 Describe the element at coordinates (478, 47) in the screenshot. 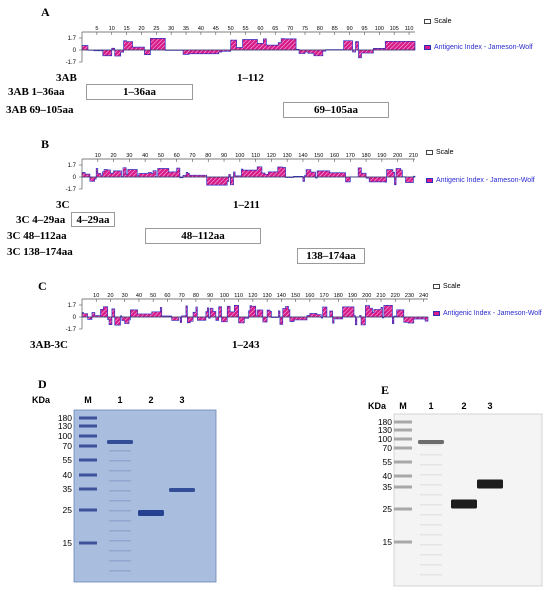

I see `panel-a-legend-index: Antigenic Index - Jameson-Wolf` at that location.